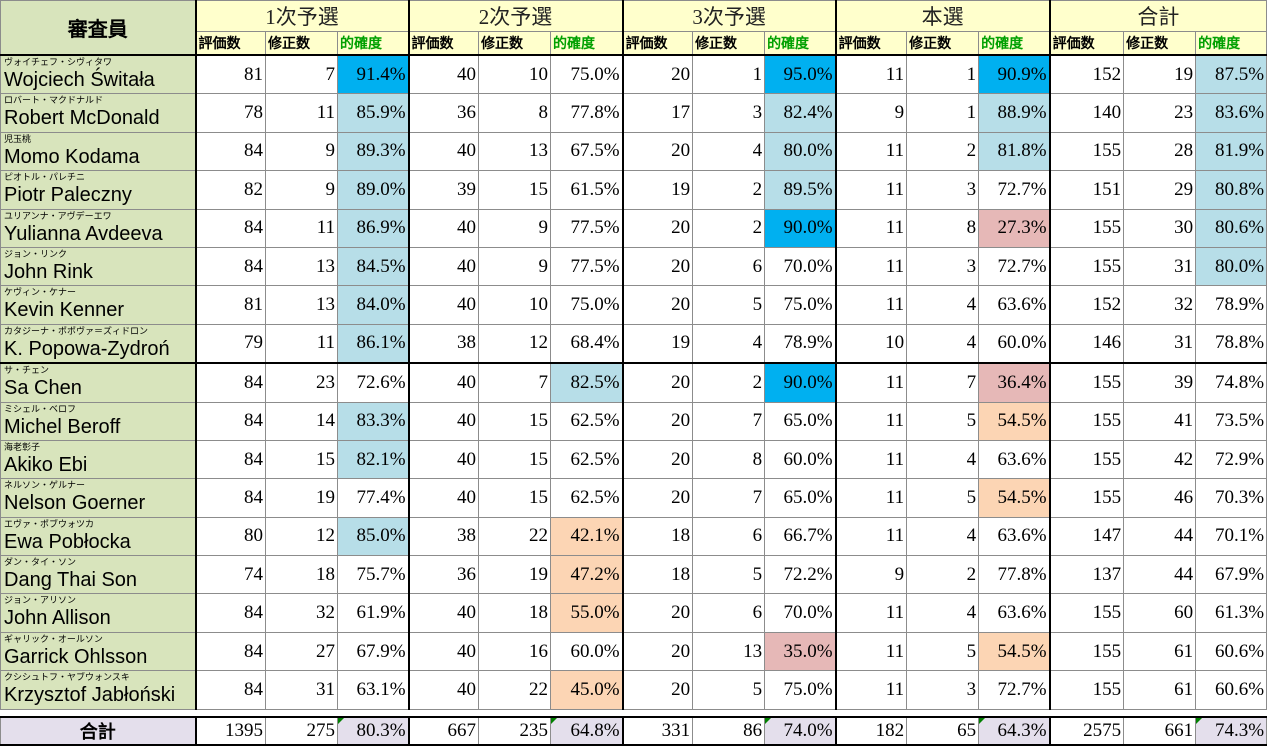 The height and width of the screenshot is (755, 1270). I want to click on juror-name-cell: ユリアンナ・アヴデーエワ Yulianna Avdeeva, so click(98, 228).